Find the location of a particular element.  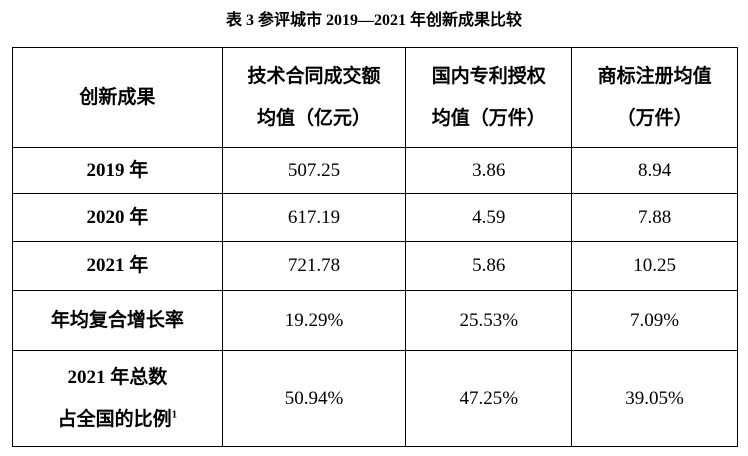

value-cell: 25.53% is located at coordinates (489, 320).